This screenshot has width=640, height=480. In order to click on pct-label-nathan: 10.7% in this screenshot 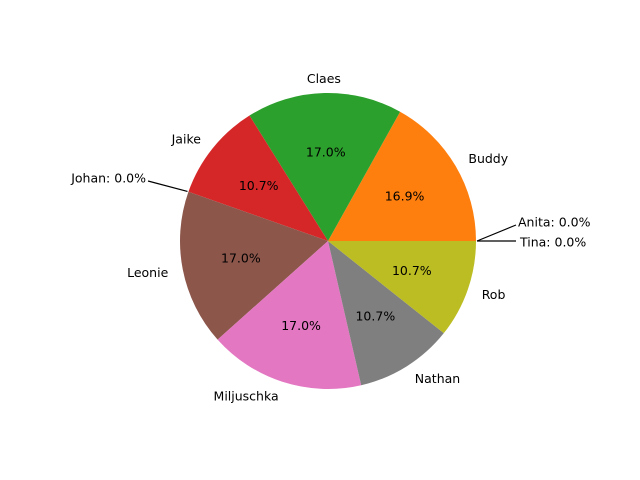, I will do `click(375, 316)`.